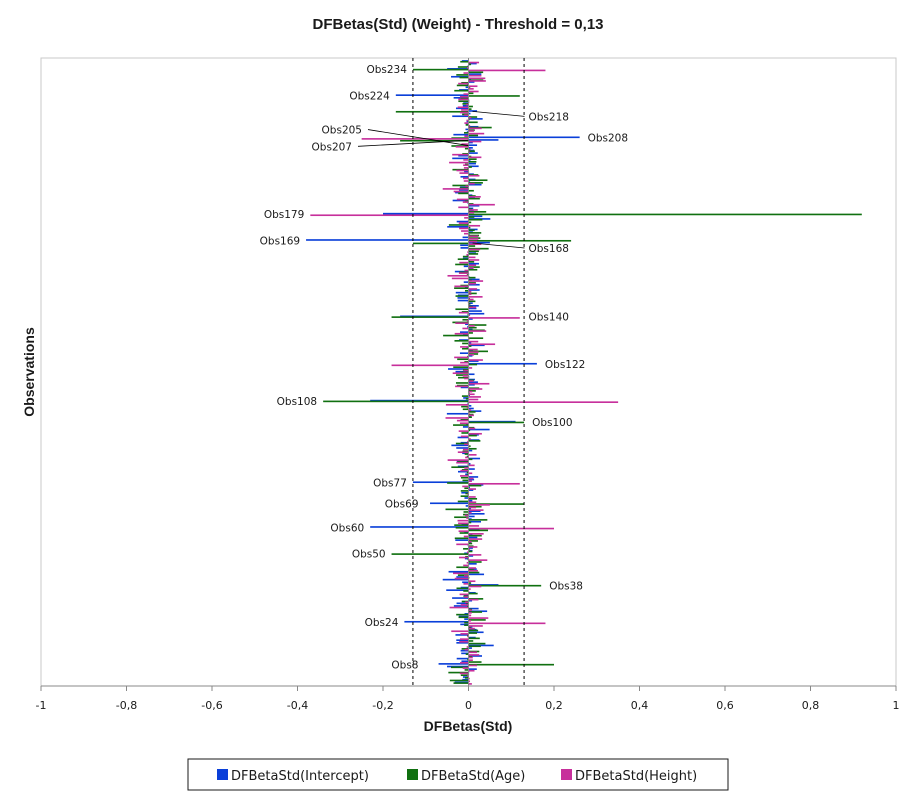  I want to click on bar-obs30-intercept, so click(461, 606).